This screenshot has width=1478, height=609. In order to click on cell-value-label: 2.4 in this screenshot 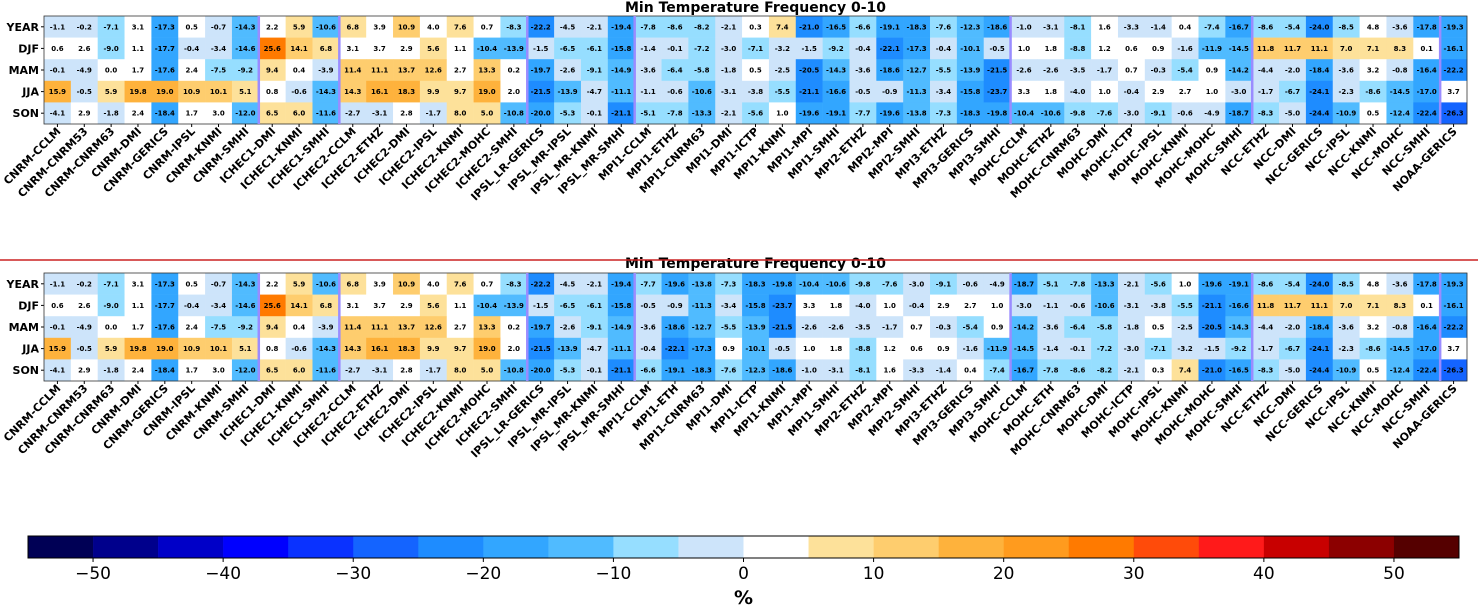, I will do `click(191, 328)`.